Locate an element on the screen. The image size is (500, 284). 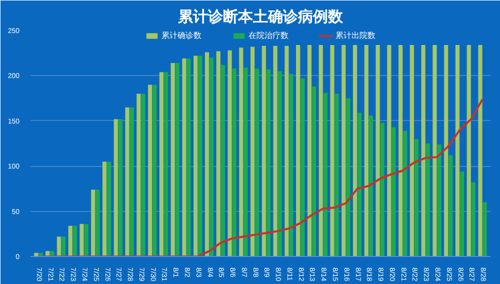
legend-label: 累计确诊数 is located at coordinates (182, 35).